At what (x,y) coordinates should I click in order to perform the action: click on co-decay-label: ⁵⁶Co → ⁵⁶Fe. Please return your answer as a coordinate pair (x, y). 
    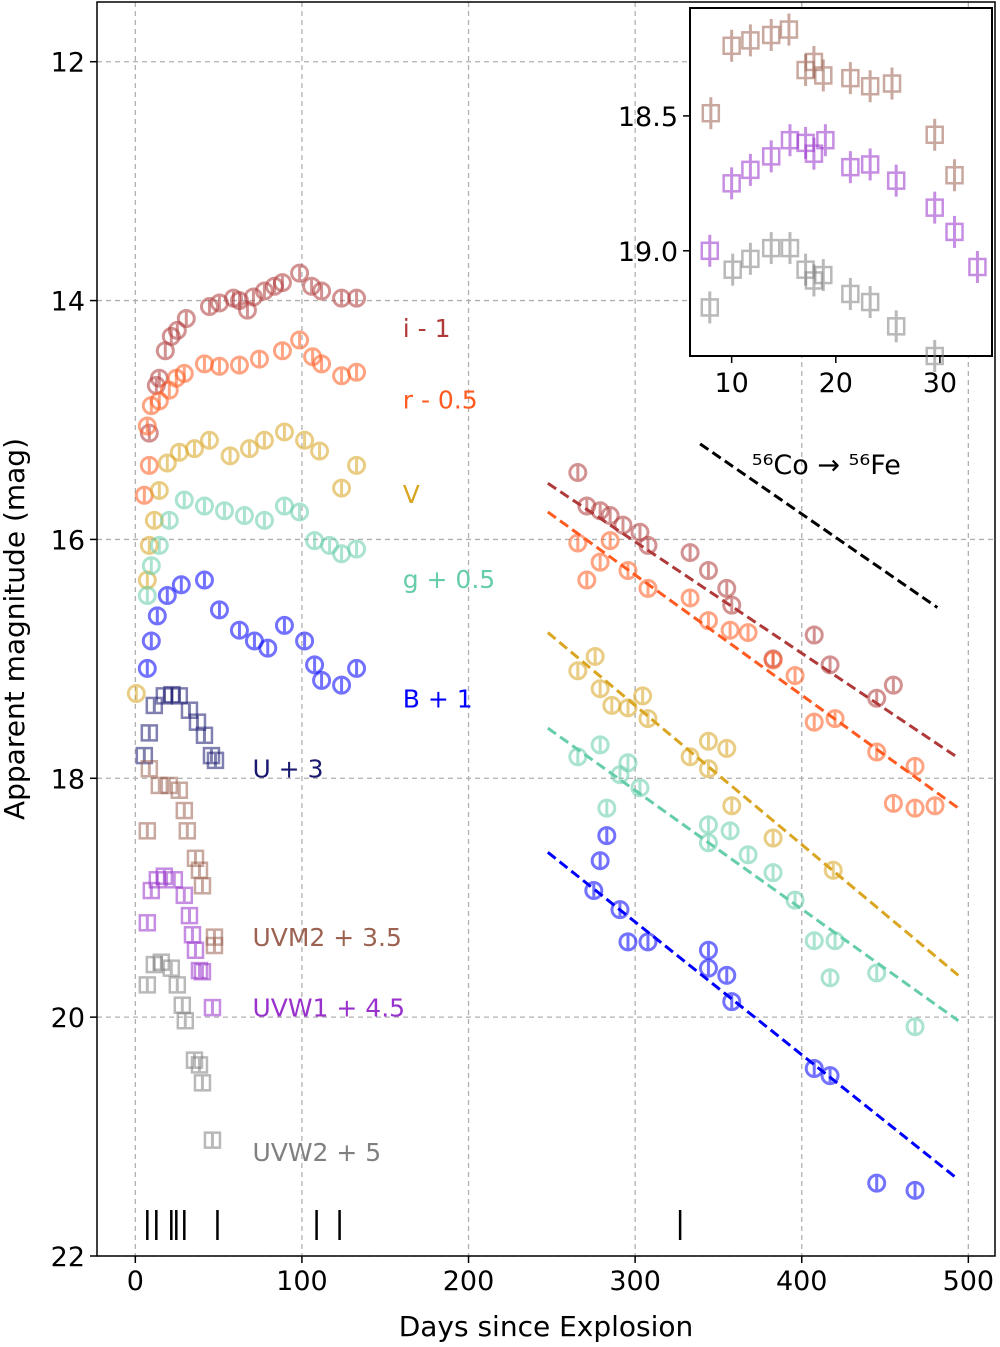
    Looking at the image, I should click on (826, 465).